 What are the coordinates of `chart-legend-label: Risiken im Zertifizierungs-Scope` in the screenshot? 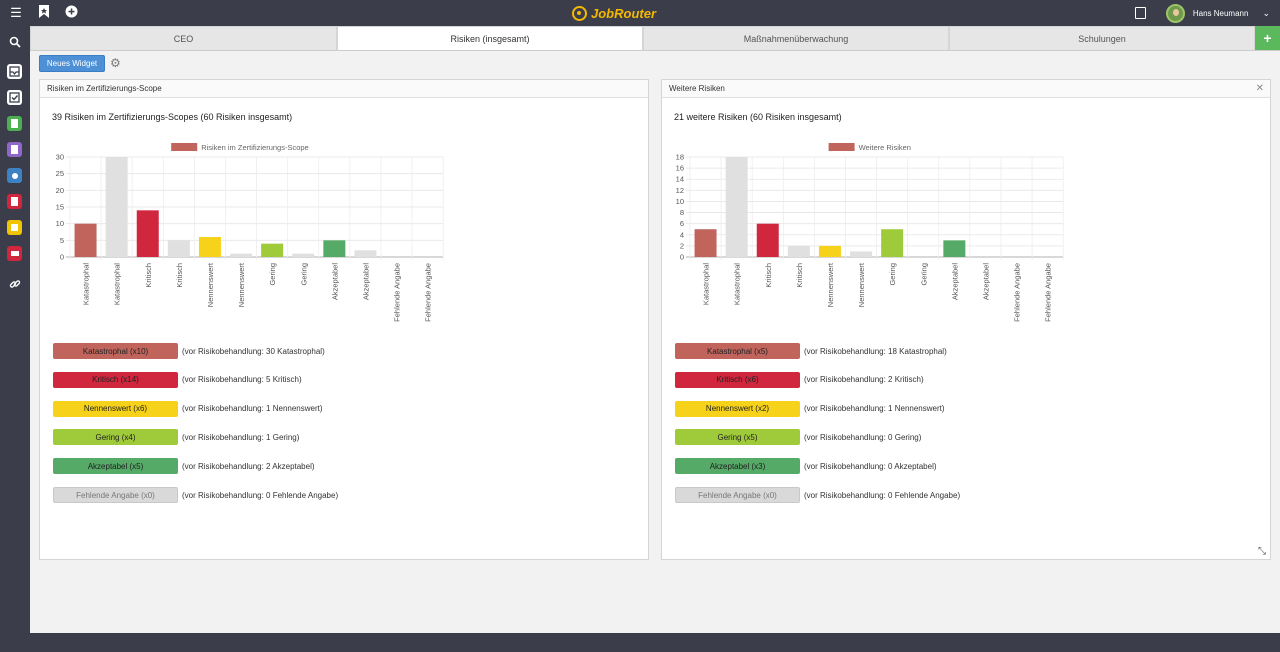 It's located at (255, 147).